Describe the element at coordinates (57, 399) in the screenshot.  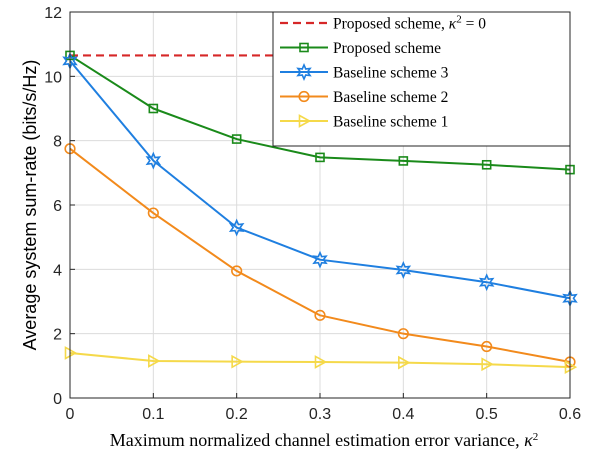
I see `y-tick-label: 0` at that location.